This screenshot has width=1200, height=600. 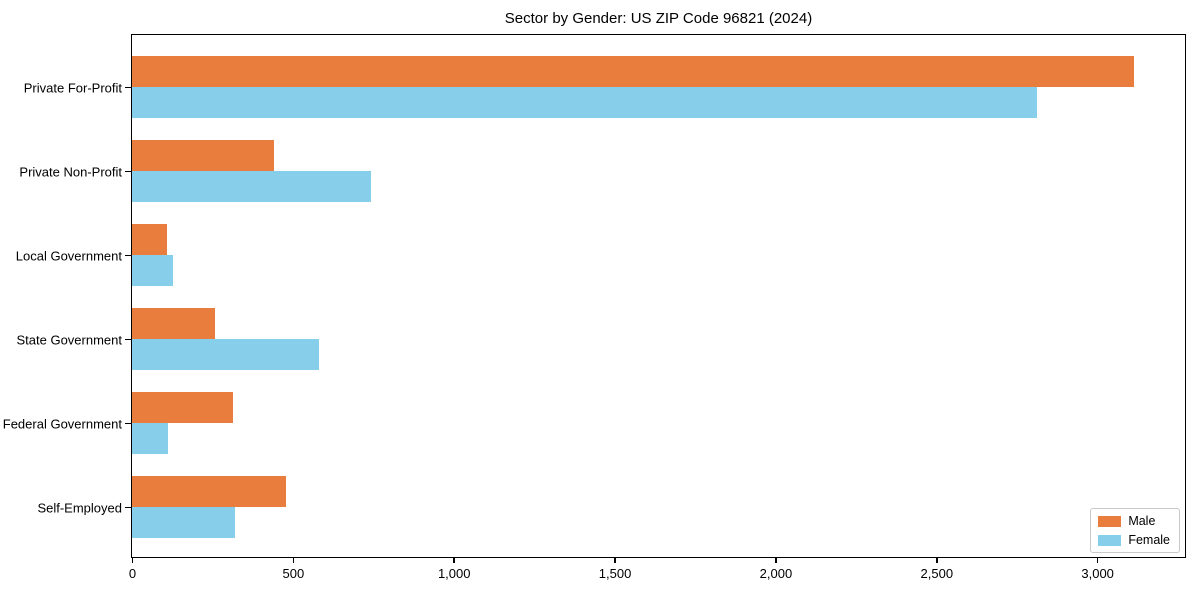 What do you see at coordinates (776, 573) in the screenshot?
I see `x-tick-label: 2,000` at bounding box center [776, 573].